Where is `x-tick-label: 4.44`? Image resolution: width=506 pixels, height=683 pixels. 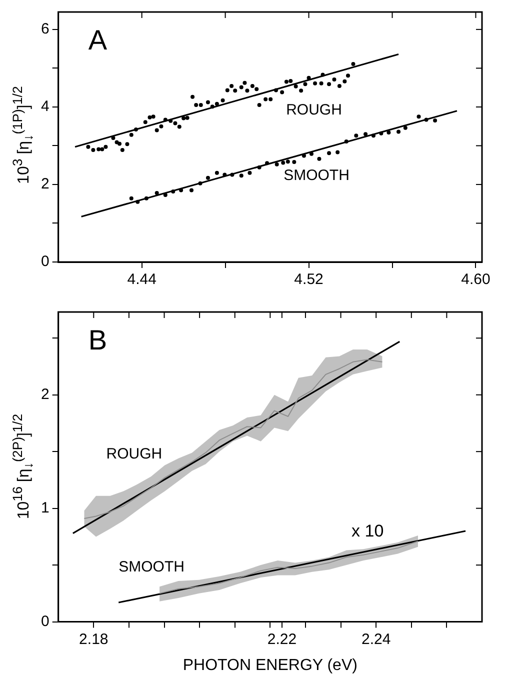 x-tick-label: 4.44 is located at coordinates (141, 279).